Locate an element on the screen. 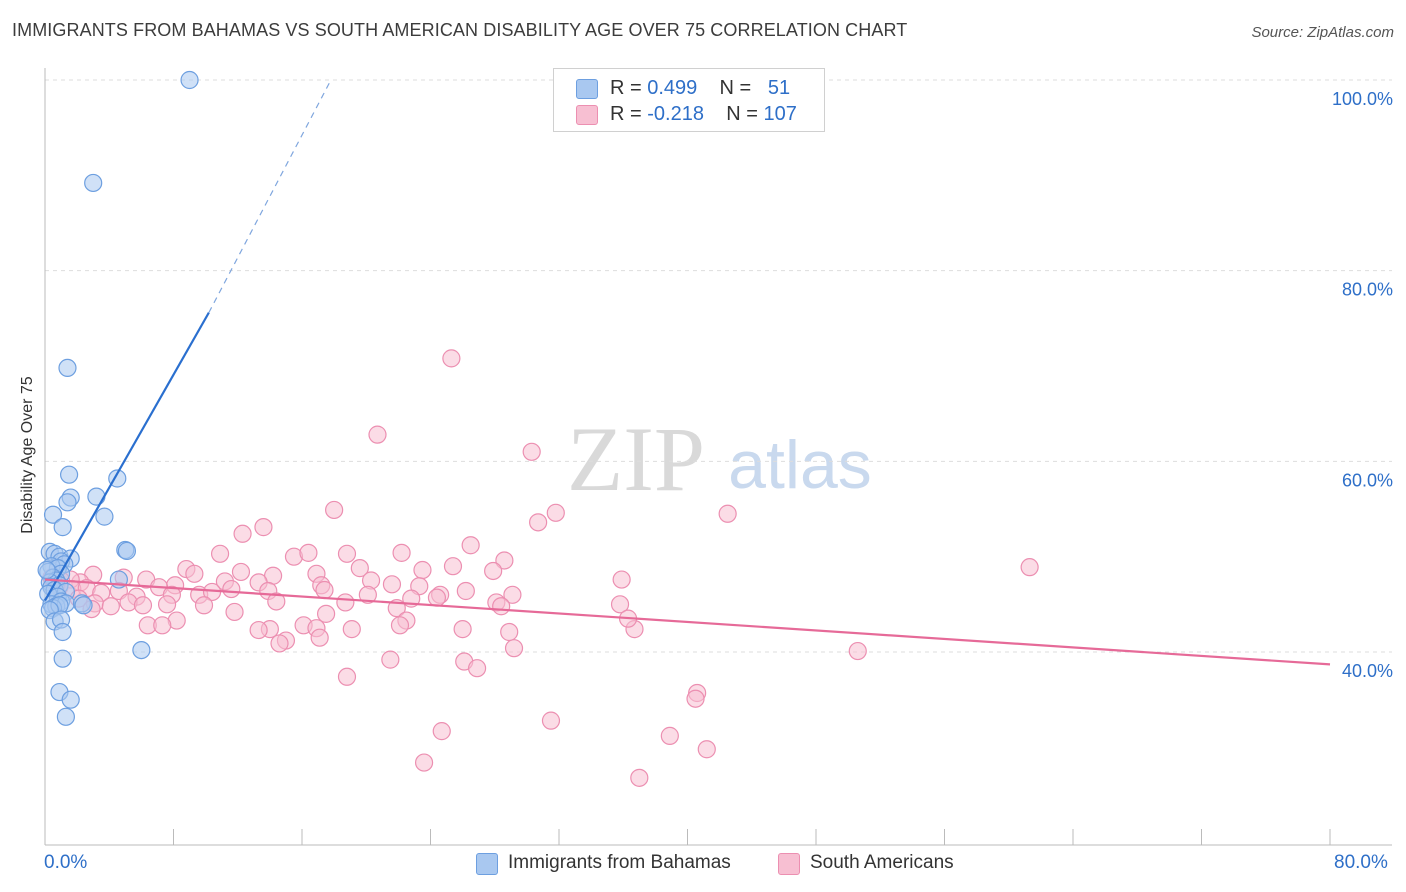 This screenshot has width=1406, height=892. y-tick-label: 100.0% is located at coordinates (1362, 99).